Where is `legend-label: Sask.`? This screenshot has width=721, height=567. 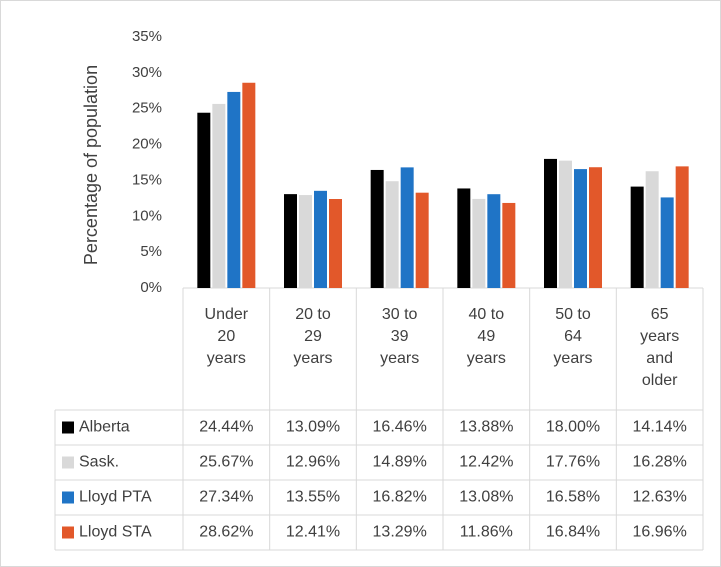
legend-label: Sask. is located at coordinates (99, 462).